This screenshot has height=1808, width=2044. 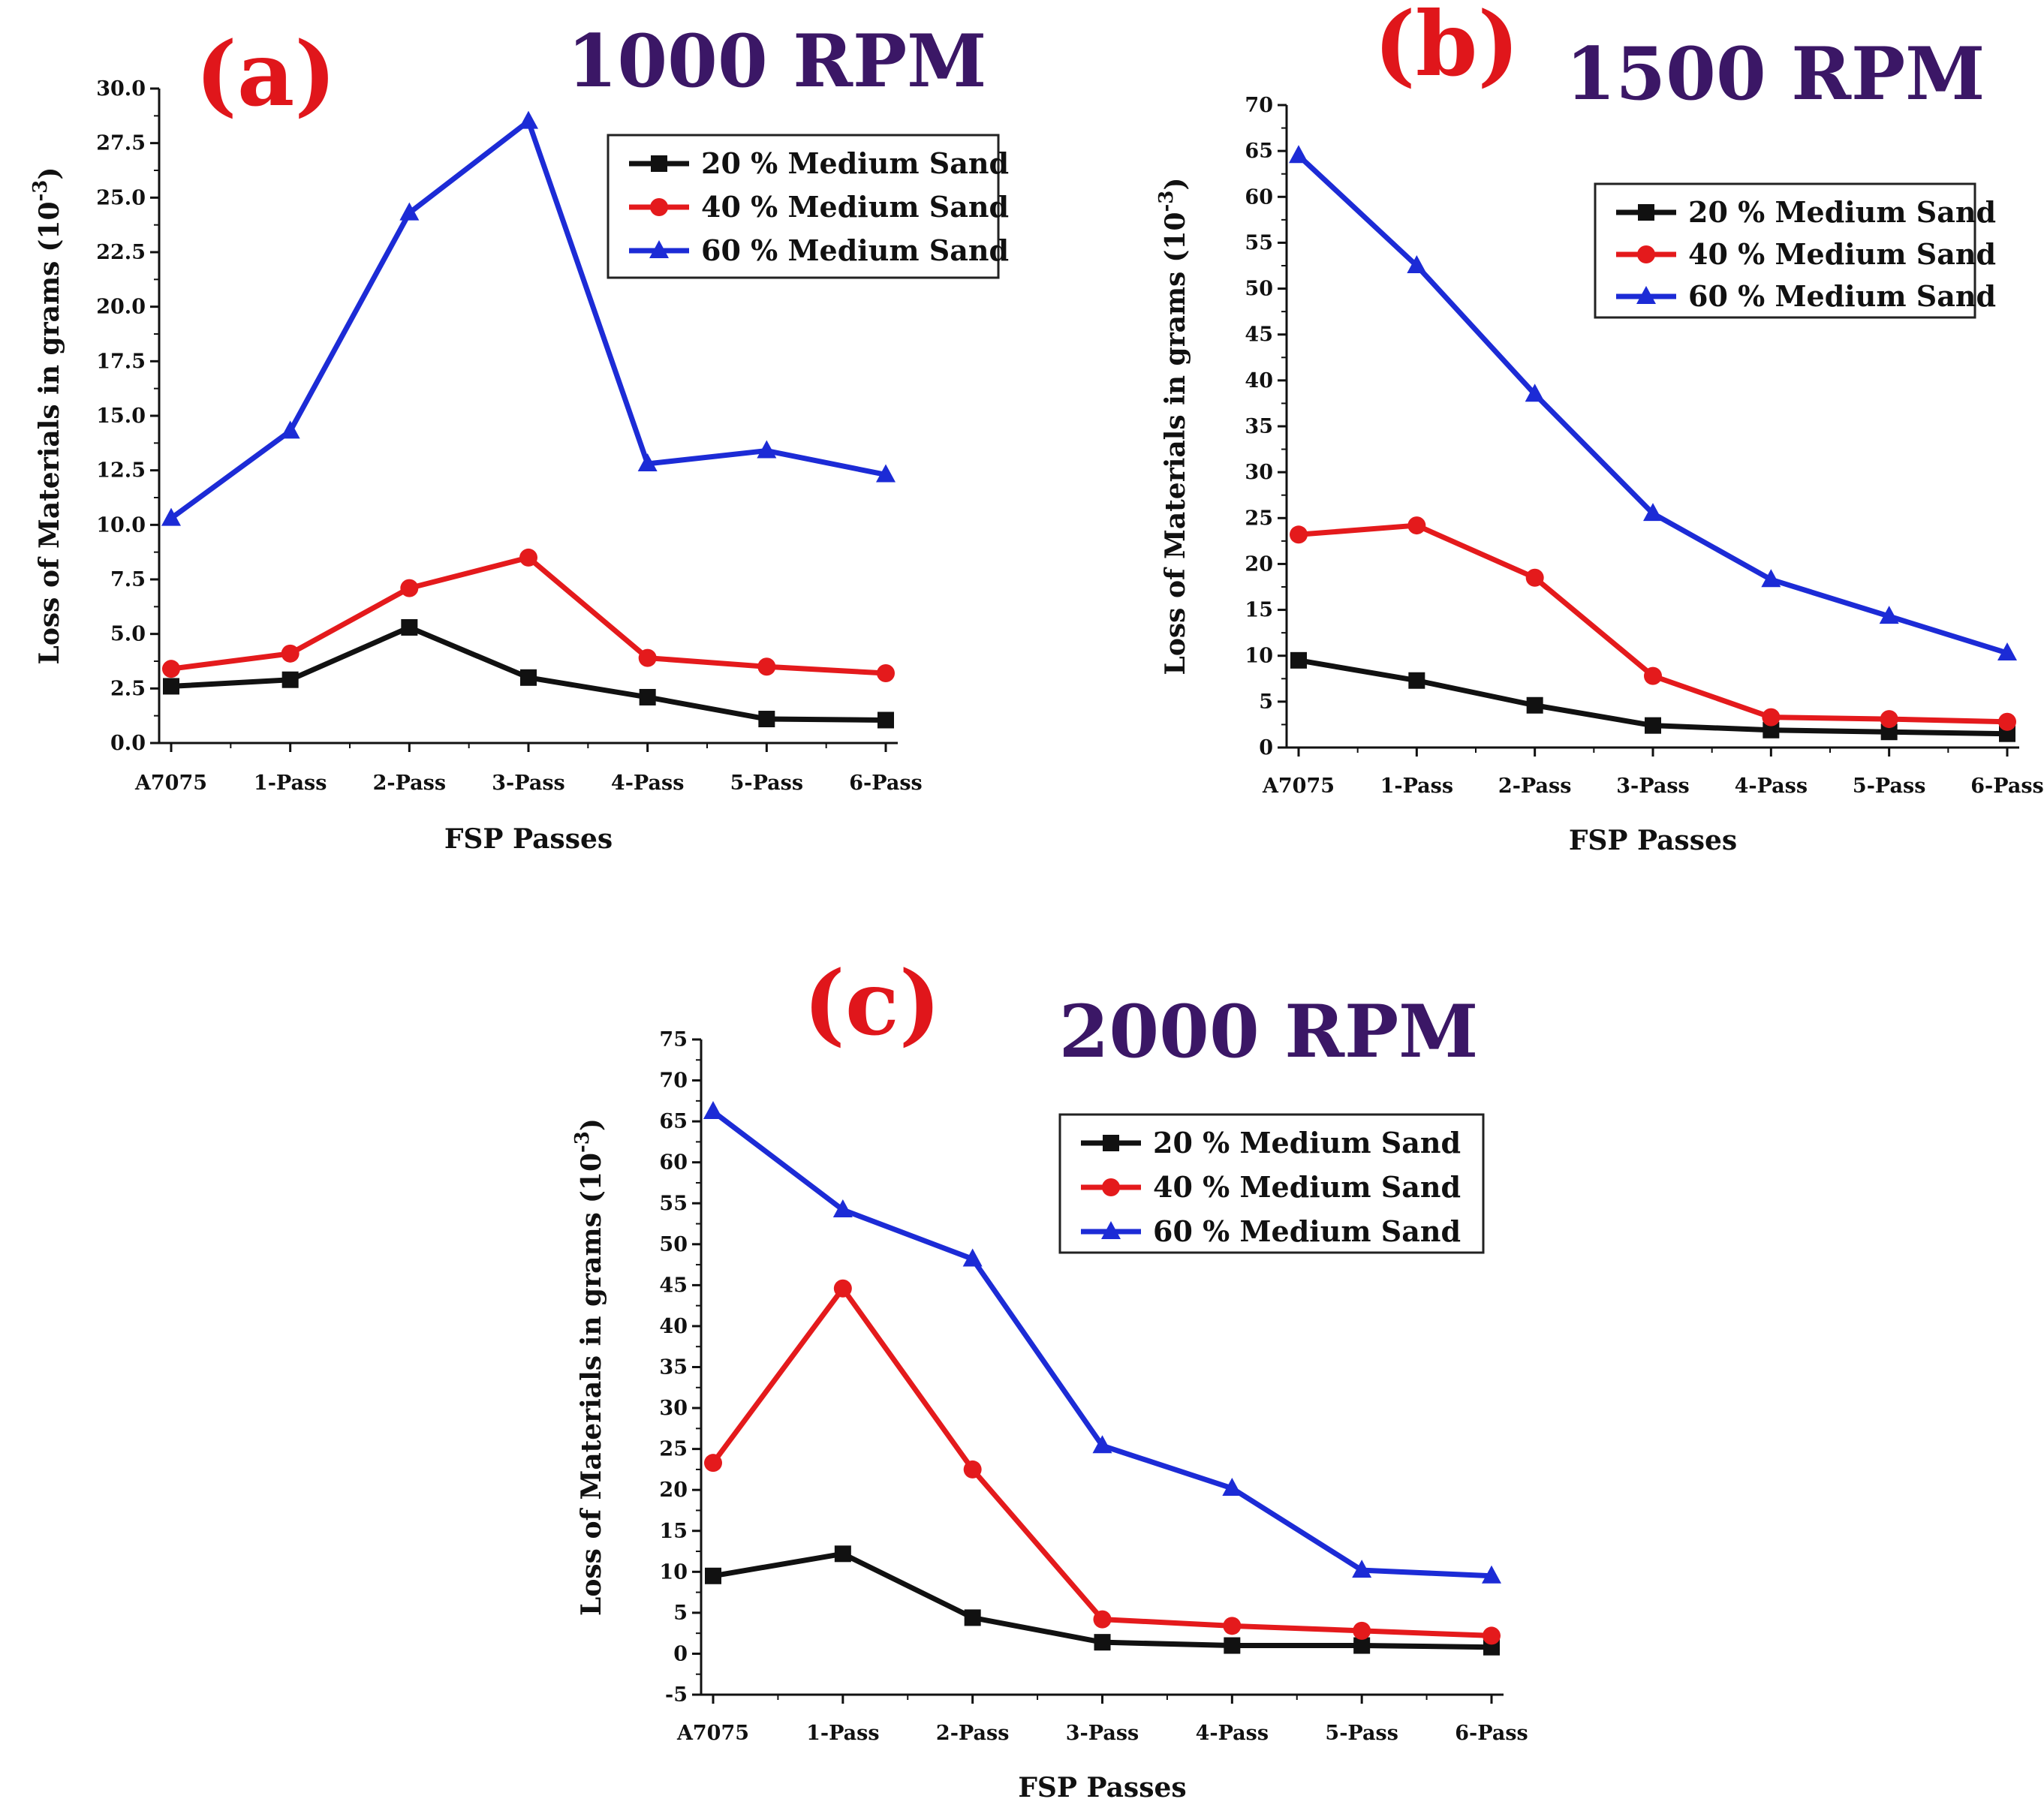 I want to click on y-tick-label: 70, so click(x=1259, y=106).